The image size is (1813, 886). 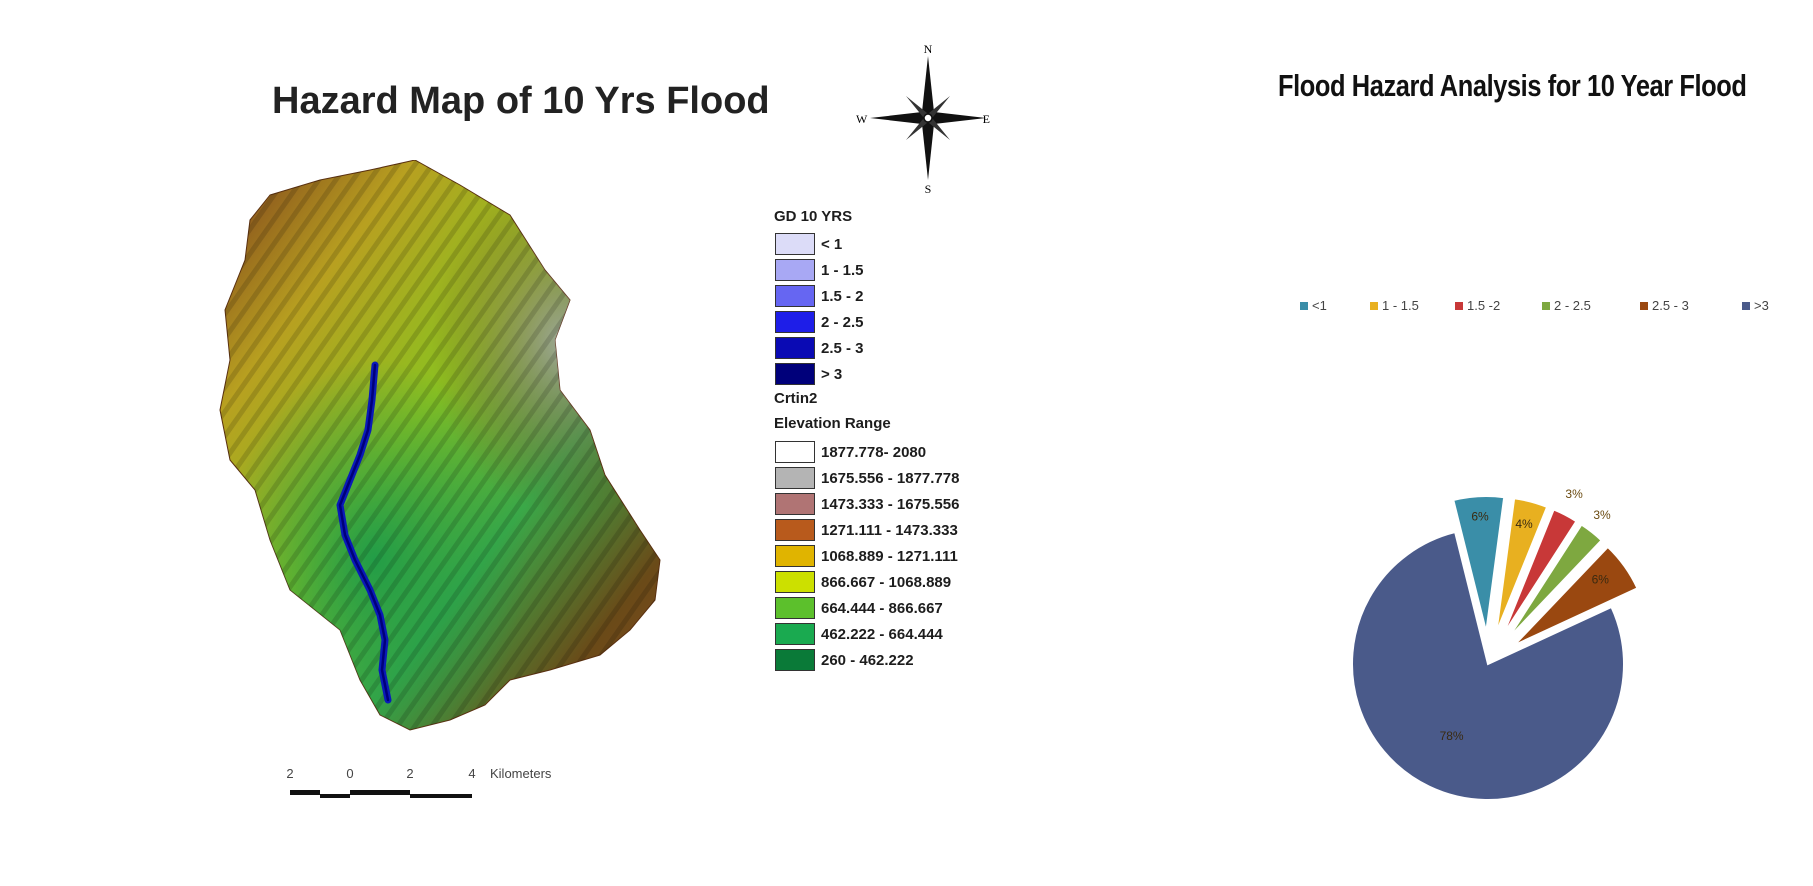 I want to click on gd-legend-item: 2.5 - 3, so click(x=819, y=348).